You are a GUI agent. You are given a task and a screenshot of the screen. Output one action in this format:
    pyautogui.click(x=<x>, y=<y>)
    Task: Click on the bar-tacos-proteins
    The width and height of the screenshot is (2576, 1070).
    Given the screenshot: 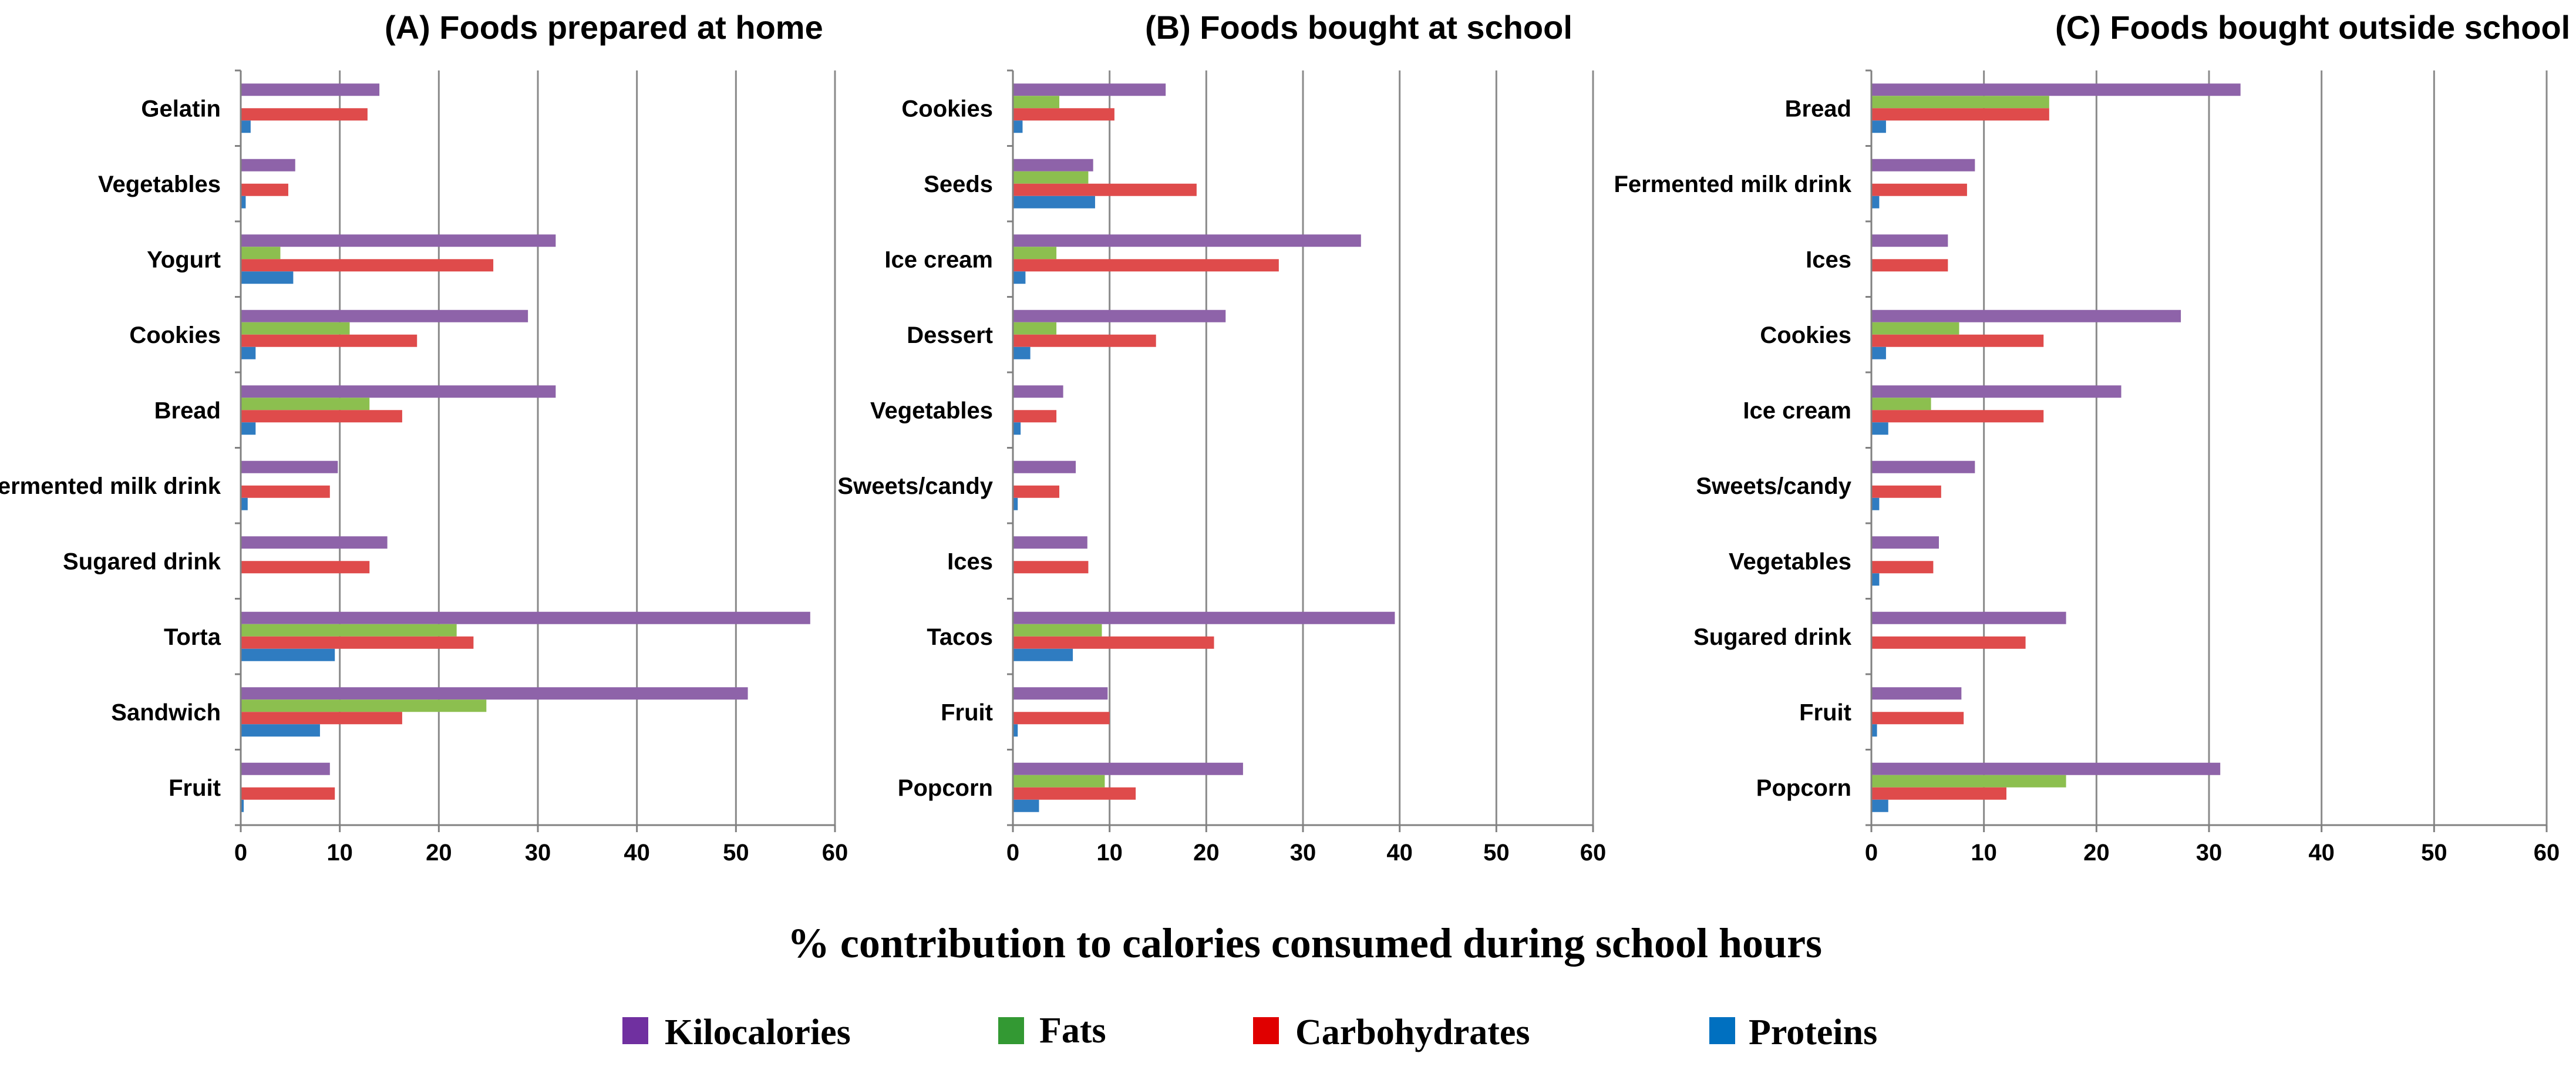 What is the action you would take?
    pyautogui.click(x=1043, y=654)
    